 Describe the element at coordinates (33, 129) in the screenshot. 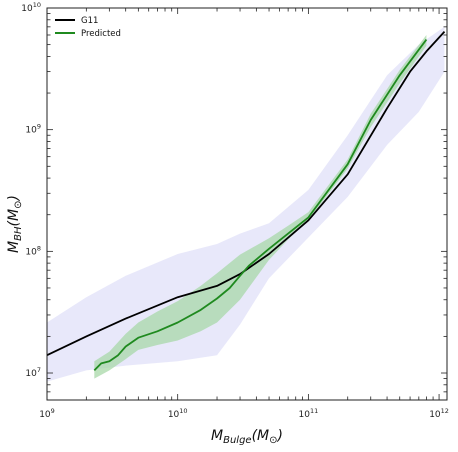

I see `y-tick-label: 10⁹` at that location.